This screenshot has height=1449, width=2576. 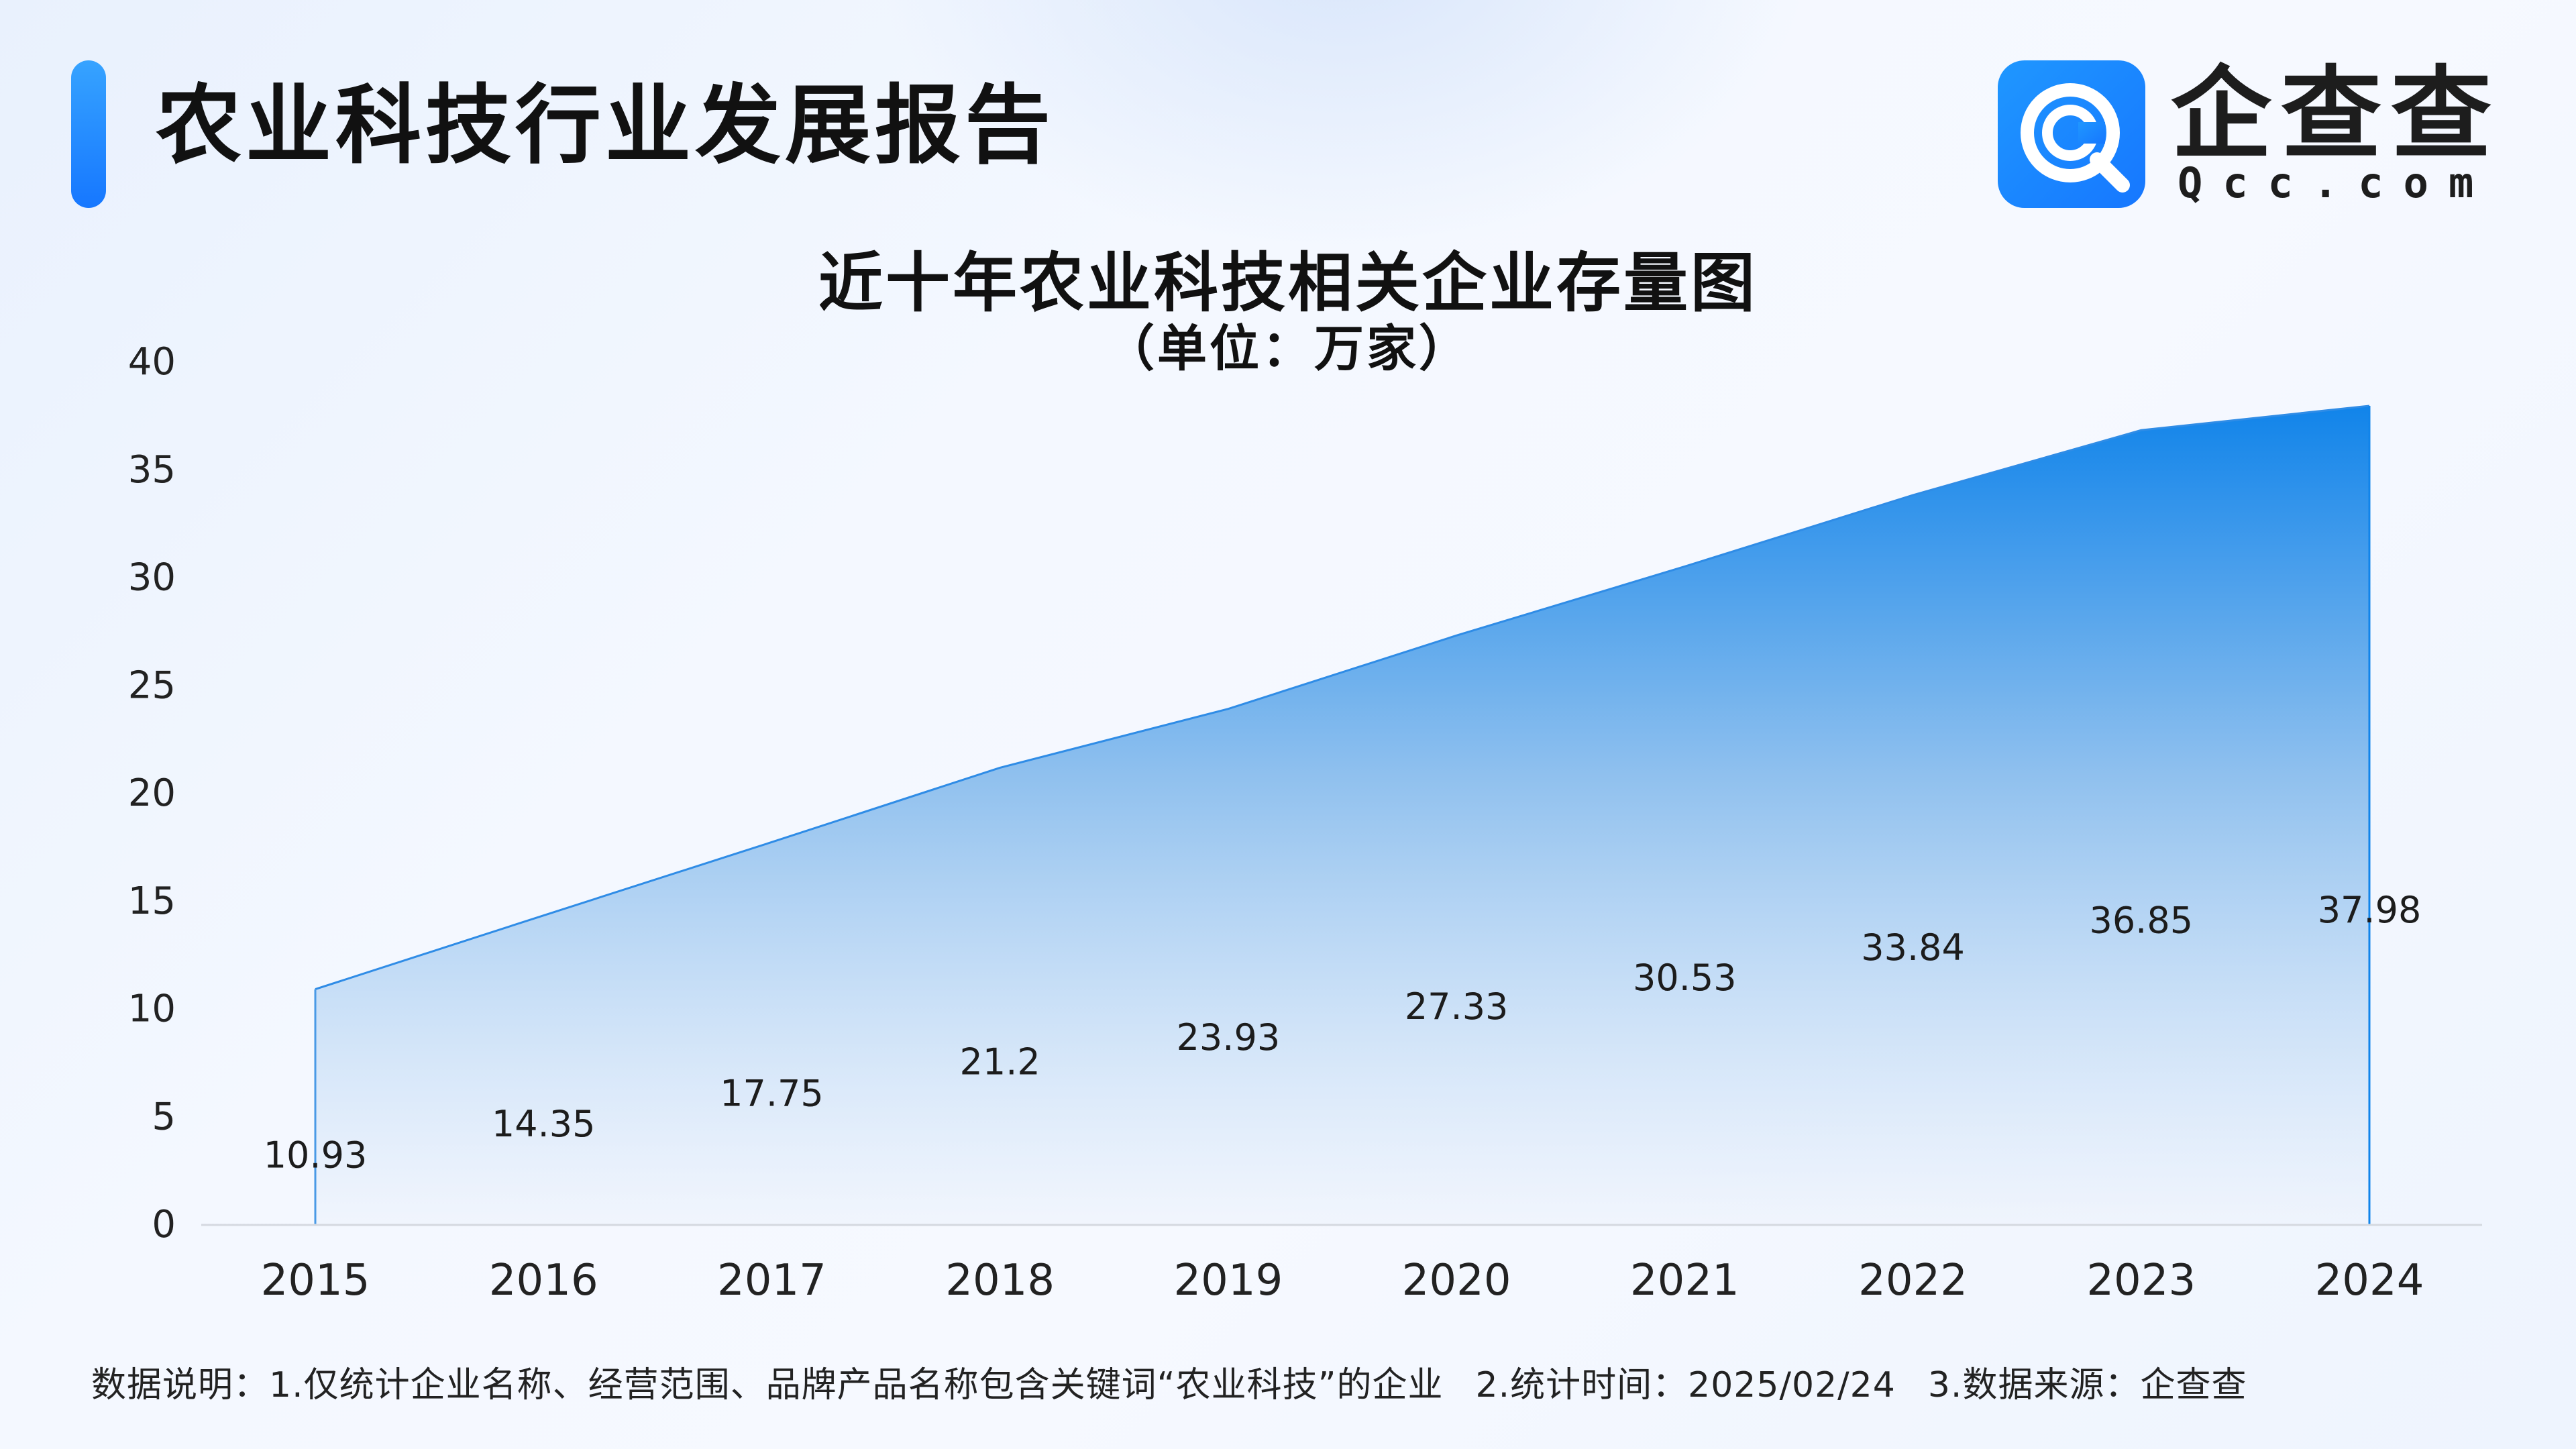 What do you see at coordinates (152, 901) in the screenshot?
I see `y-tick-label: 15` at bounding box center [152, 901].